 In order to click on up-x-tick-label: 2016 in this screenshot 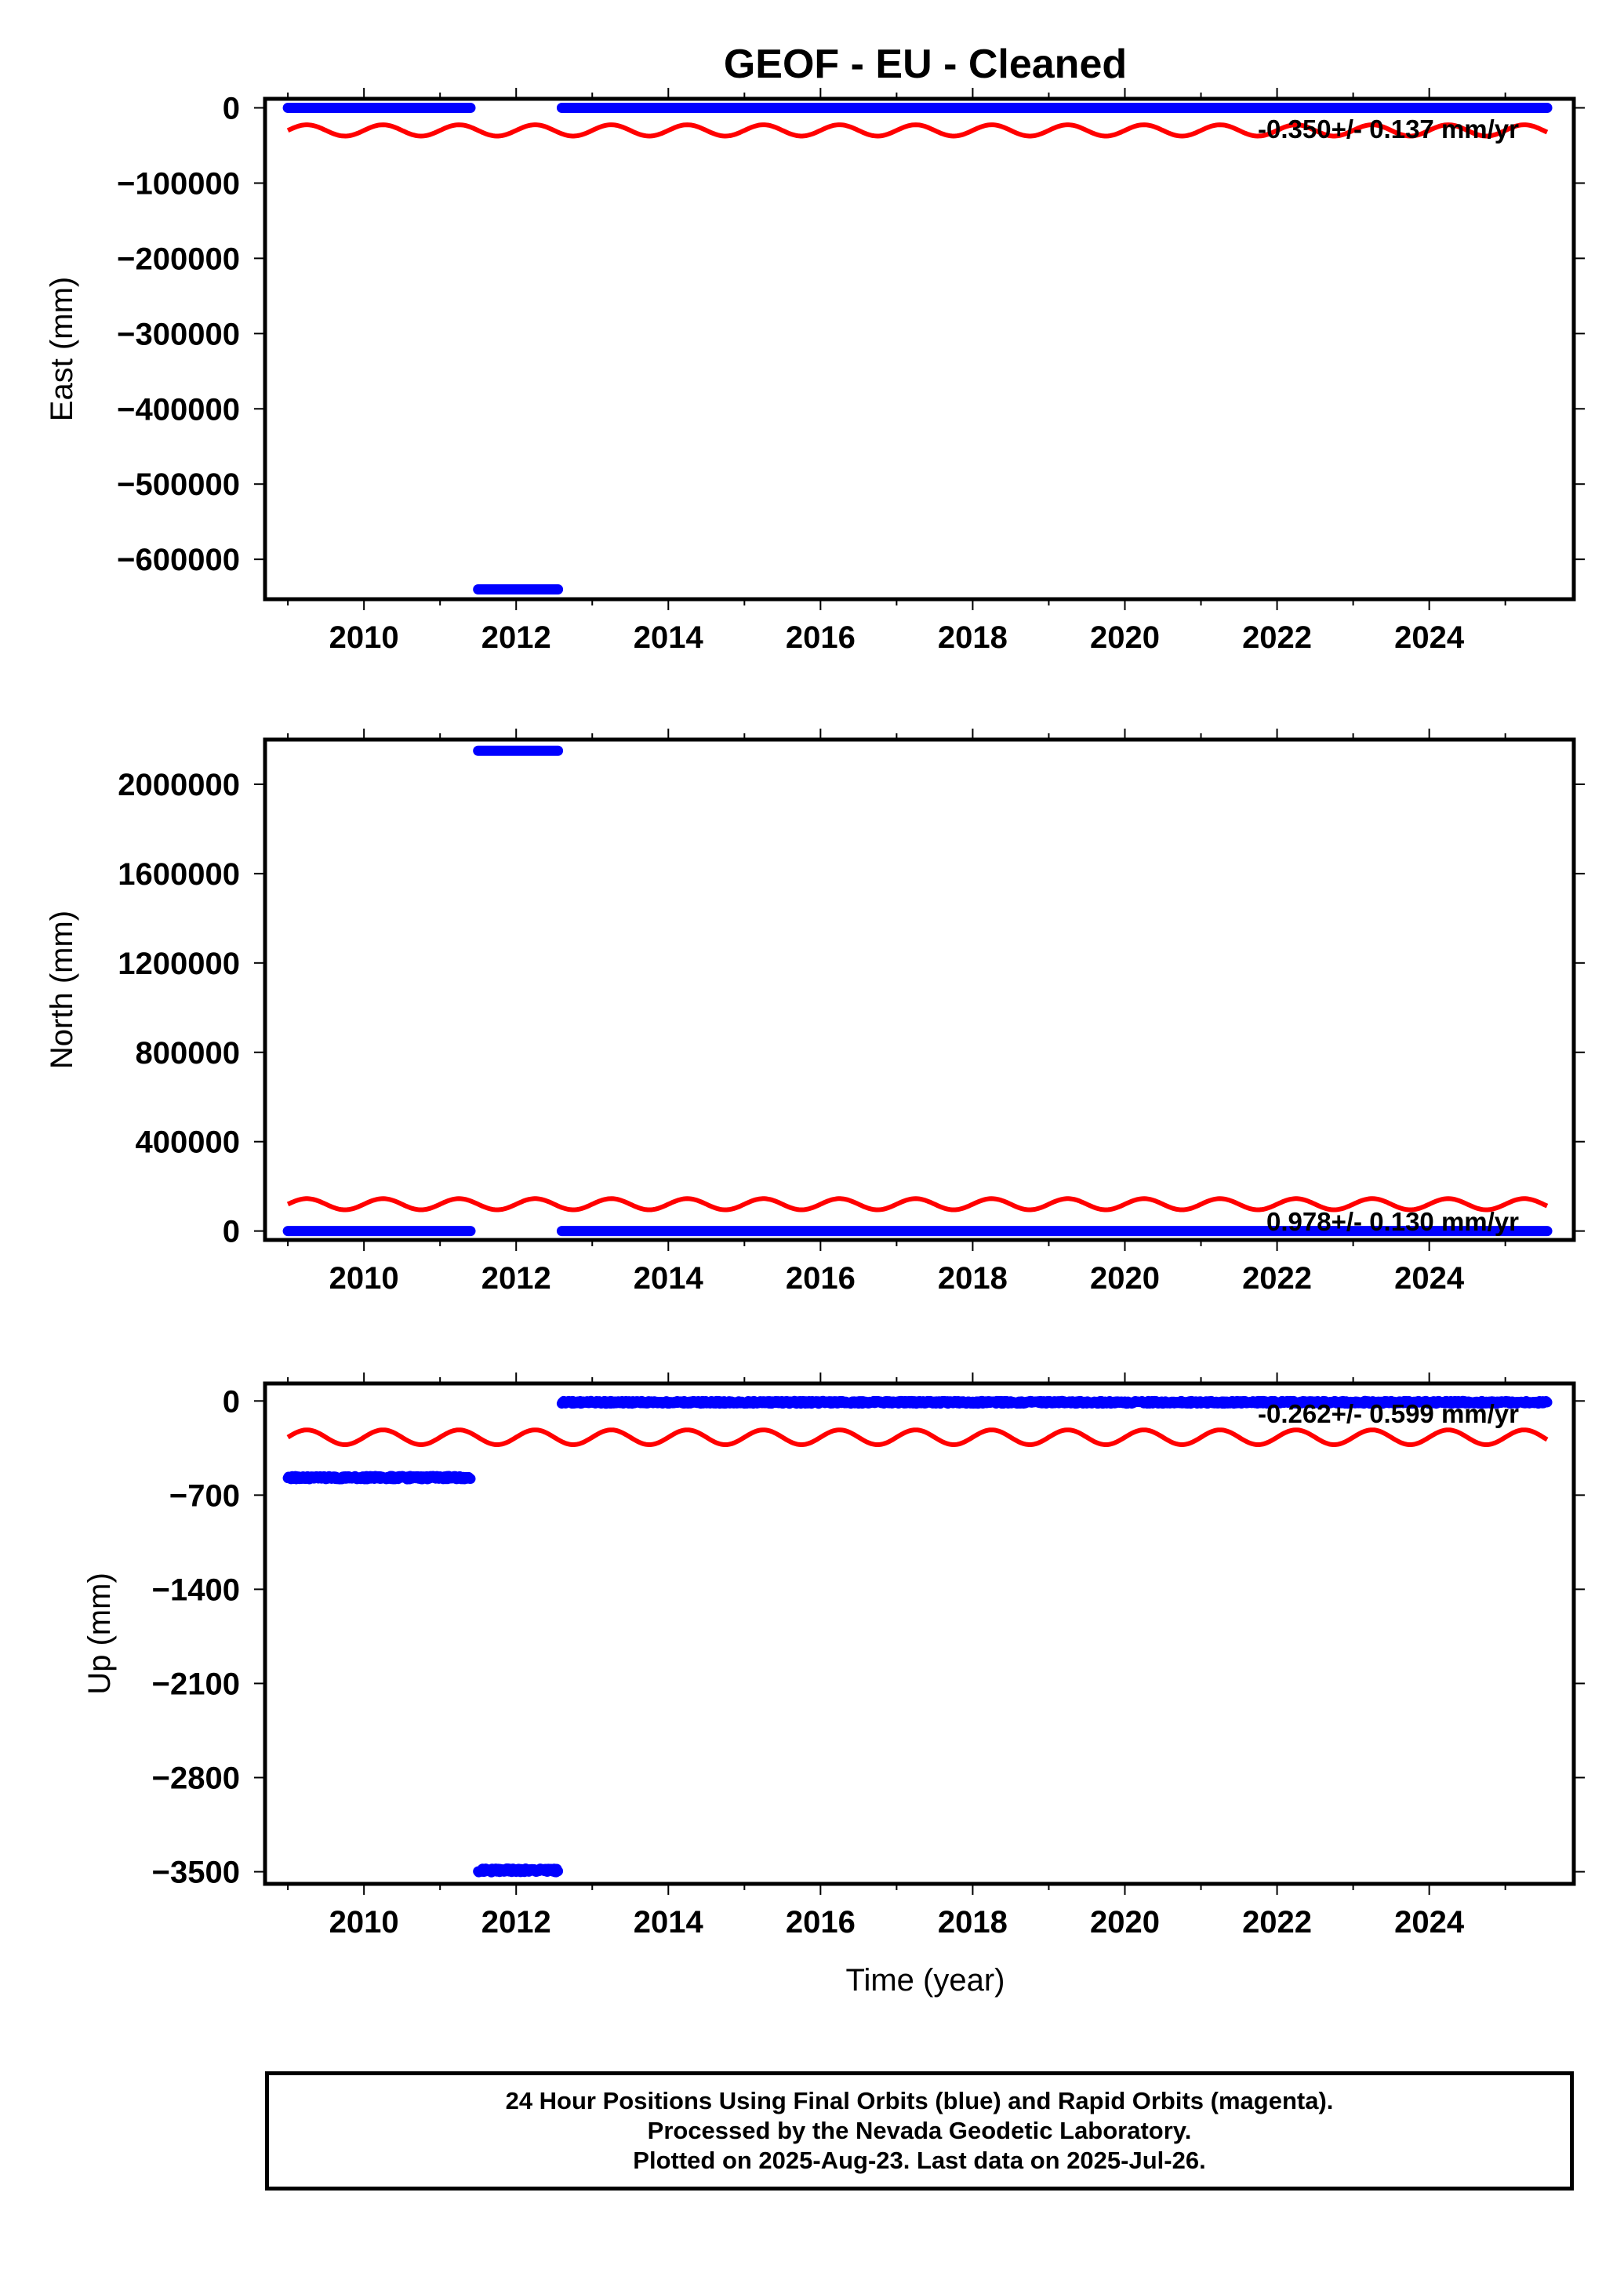, I will do `click(821, 1922)`.